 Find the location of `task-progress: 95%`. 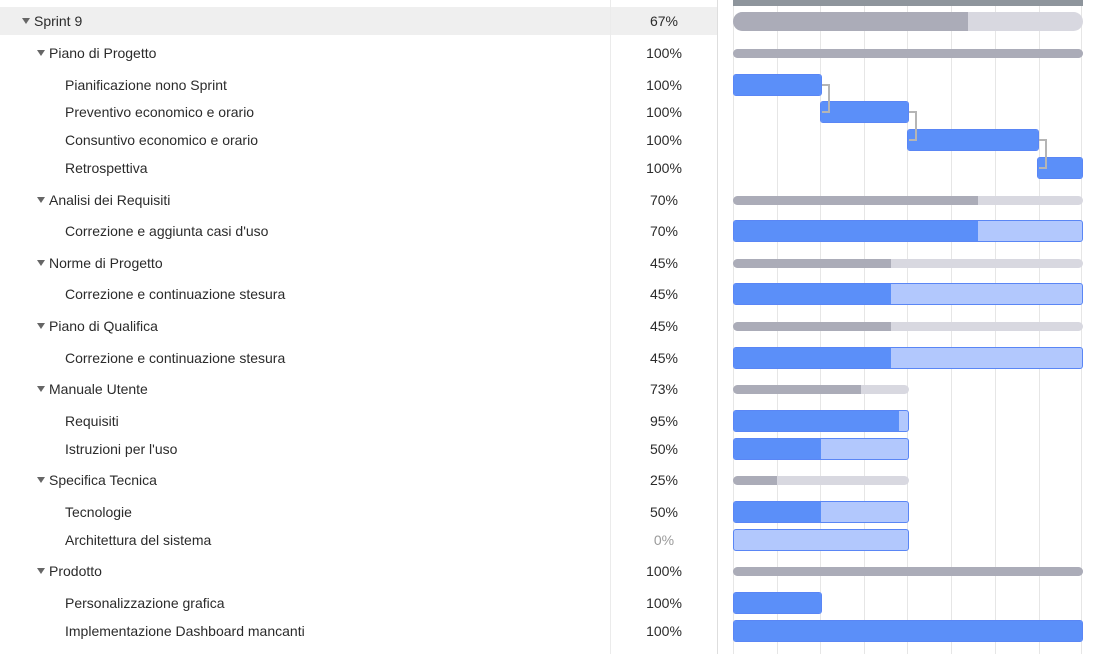

task-progress: 95% is located at coordinates (664, 421).